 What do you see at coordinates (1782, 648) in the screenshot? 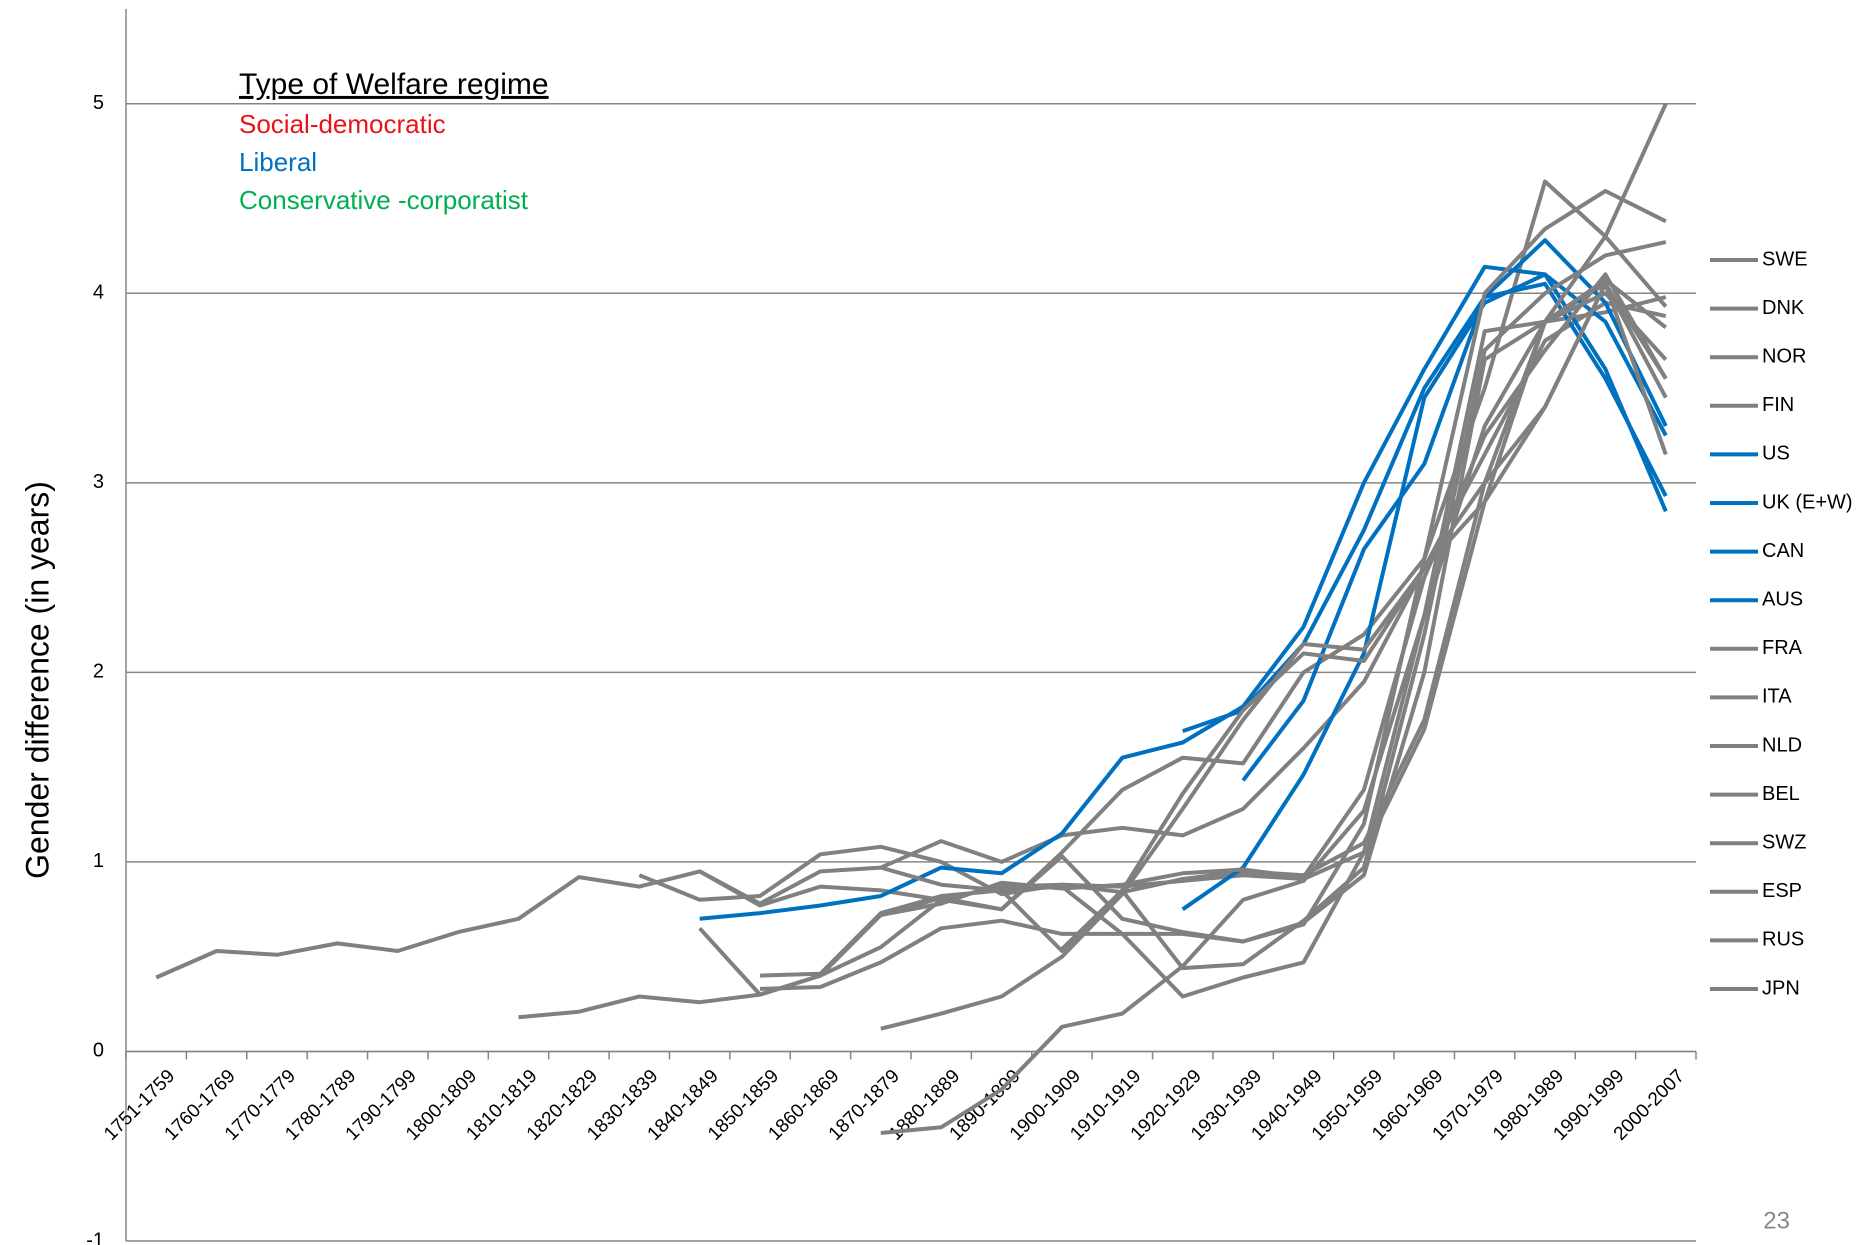
I see `legend-label: FRA` at bounding box center [1782, 648].